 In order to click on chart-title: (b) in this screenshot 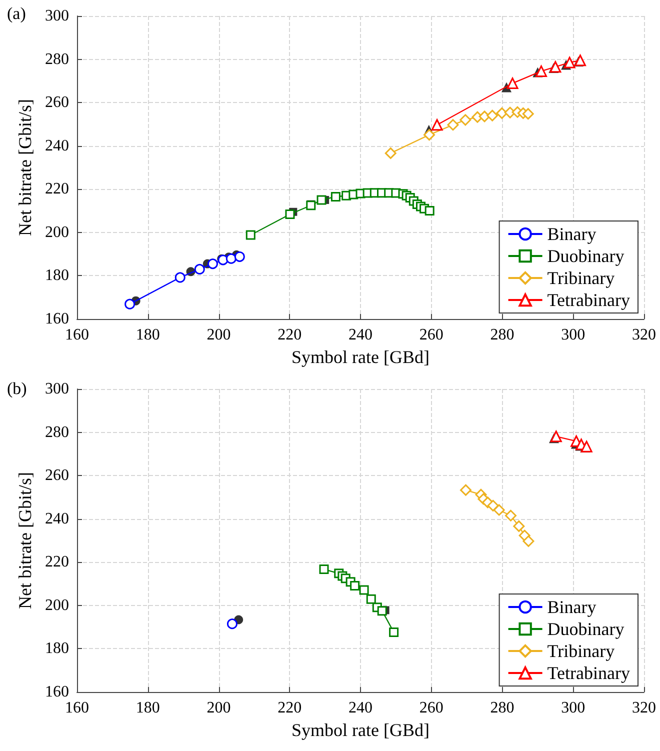, I will do `click(17, 388)`.